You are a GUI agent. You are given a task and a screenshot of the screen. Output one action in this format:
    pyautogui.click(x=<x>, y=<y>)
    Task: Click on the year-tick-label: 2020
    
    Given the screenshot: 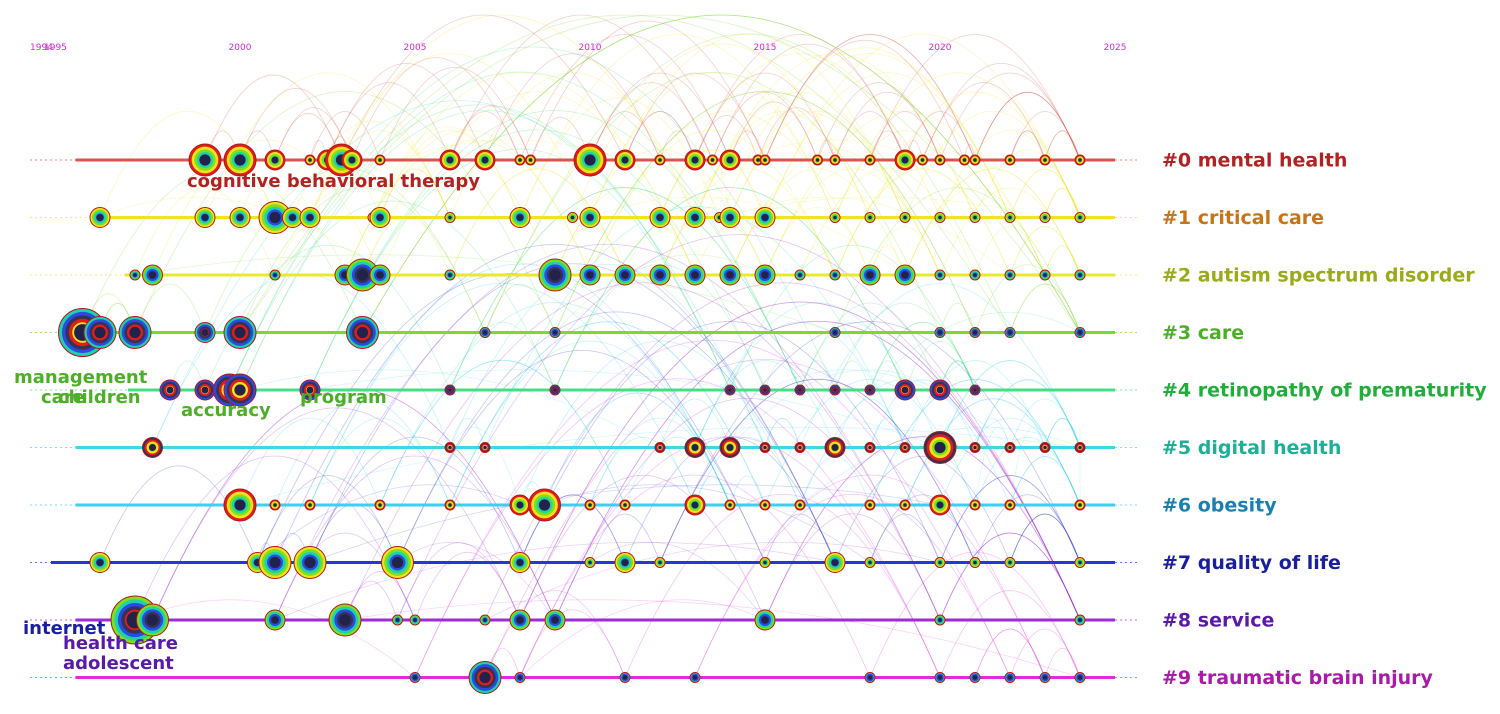 What is the action you would take?
    pyautogui.click(x=940, y=48)
    